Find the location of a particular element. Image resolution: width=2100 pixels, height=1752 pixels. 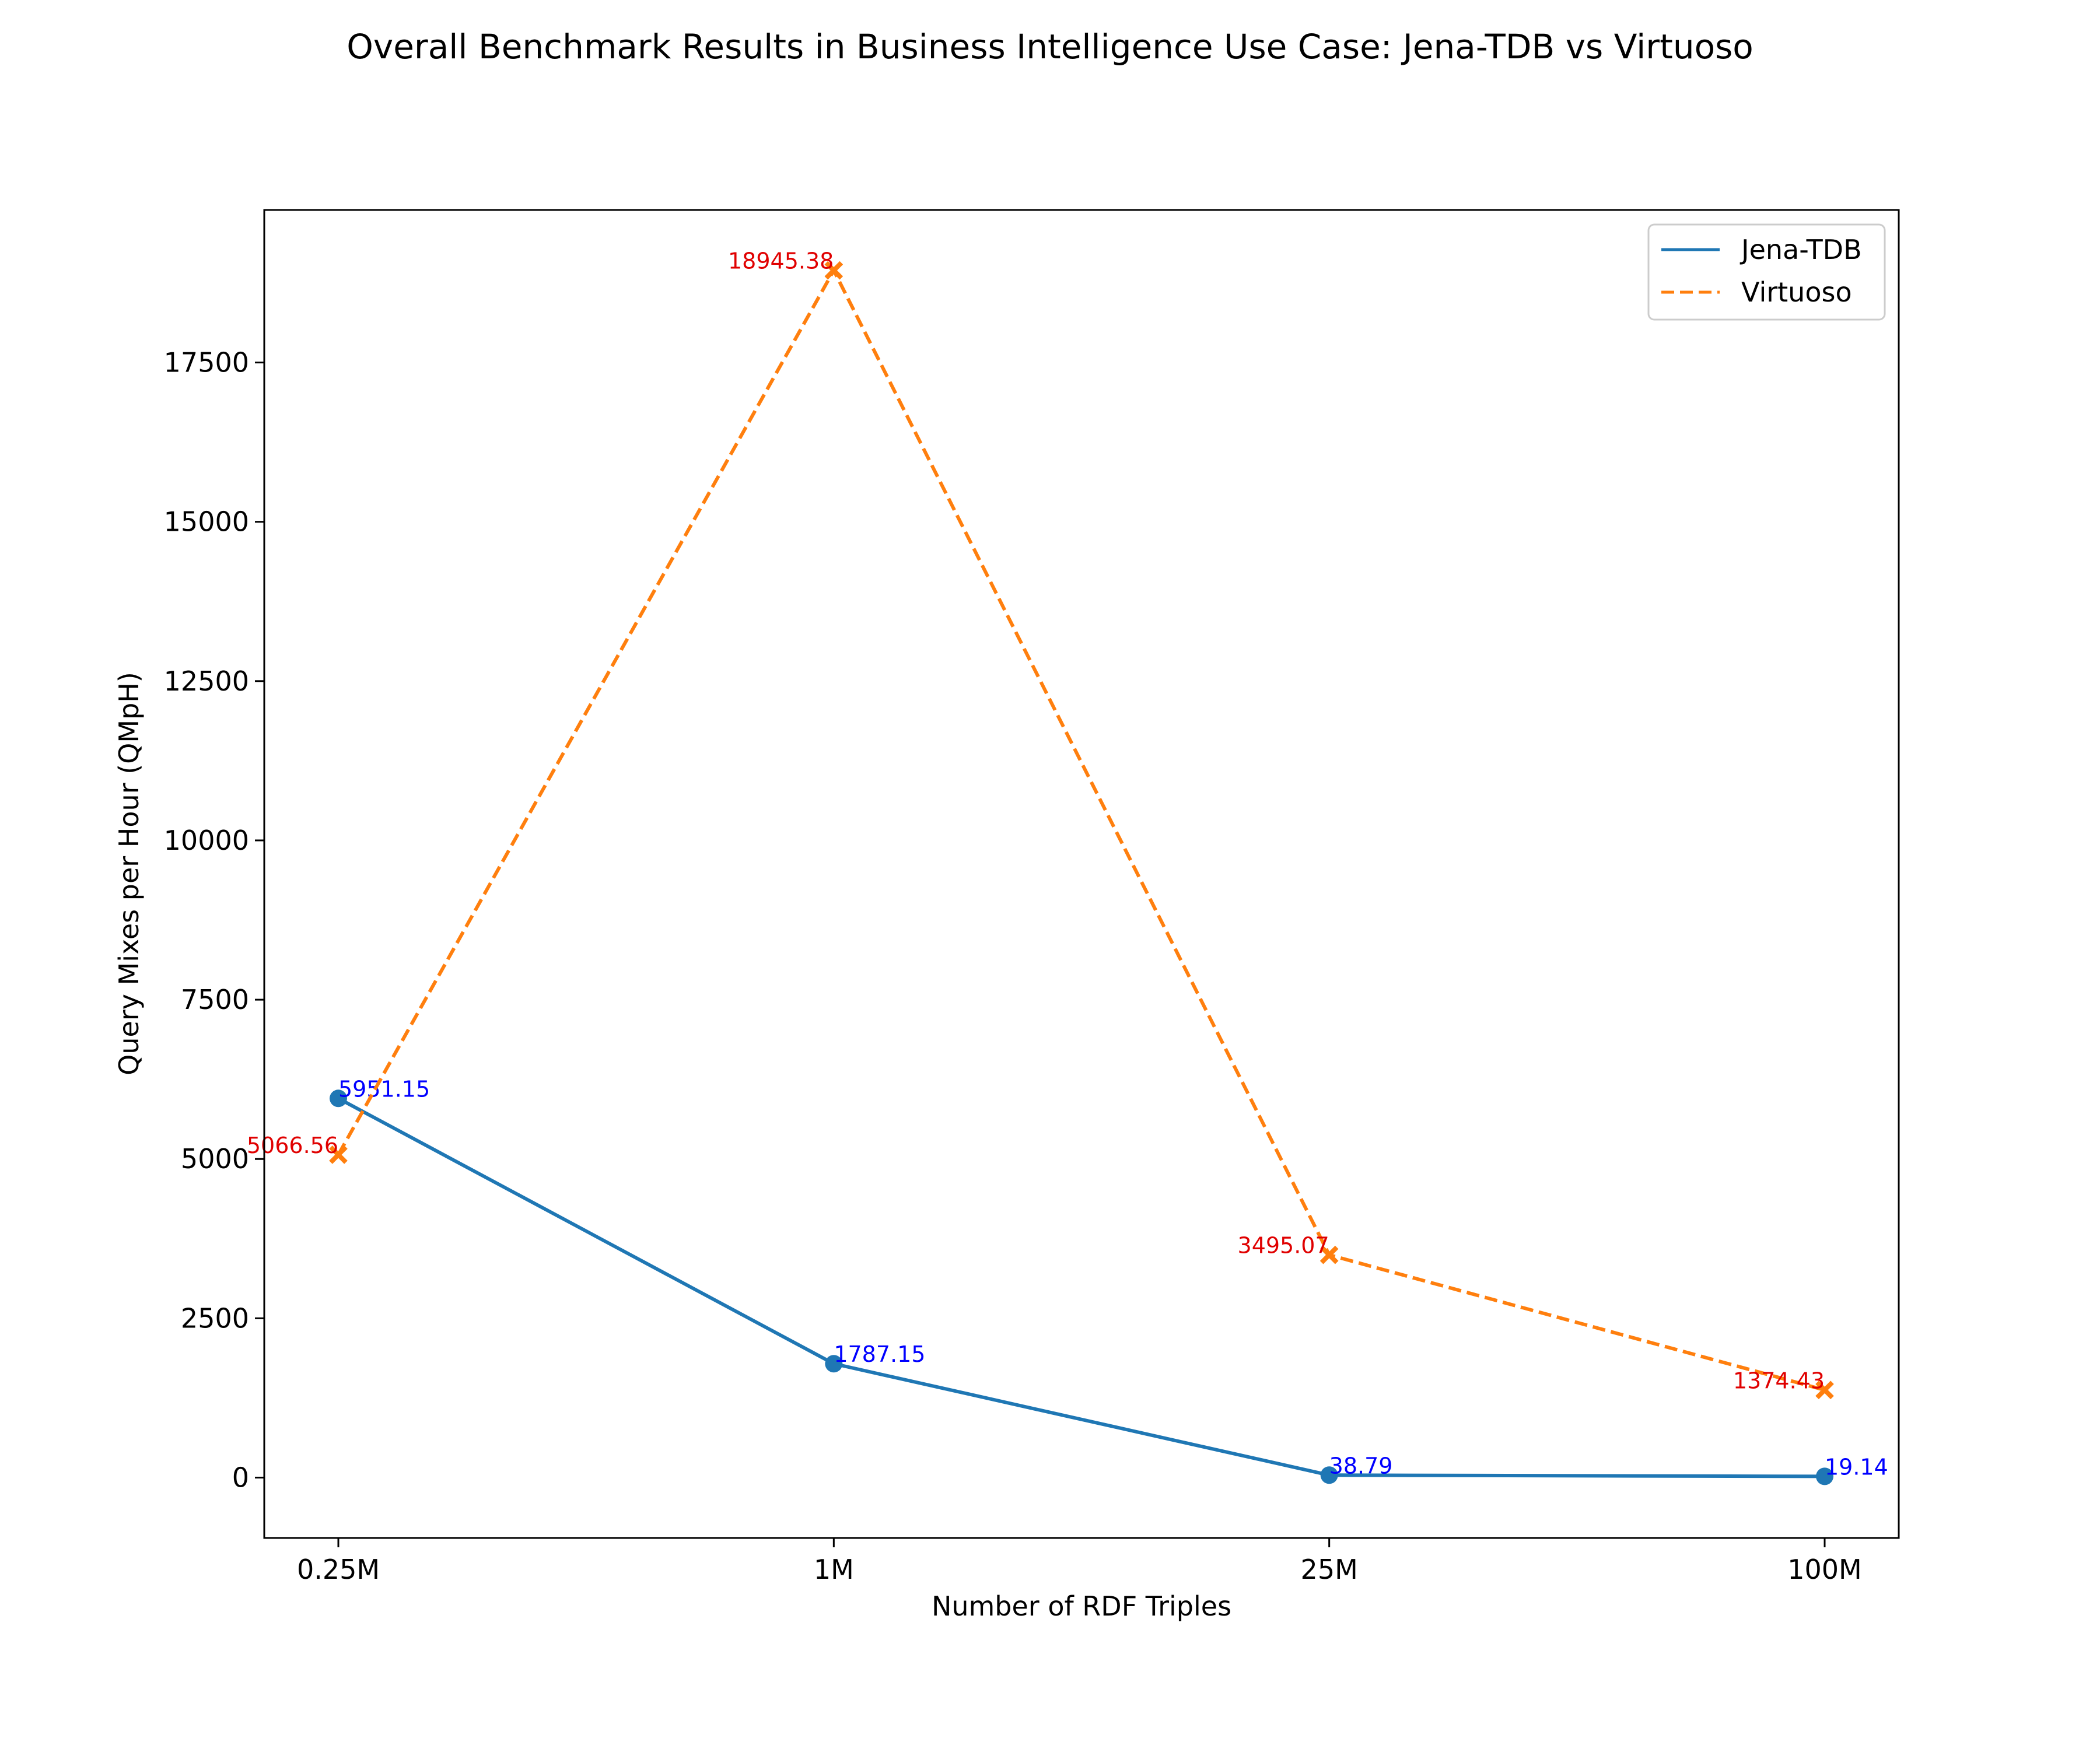

x-tick-label: 100M is located at coordinates (1824, 1569).